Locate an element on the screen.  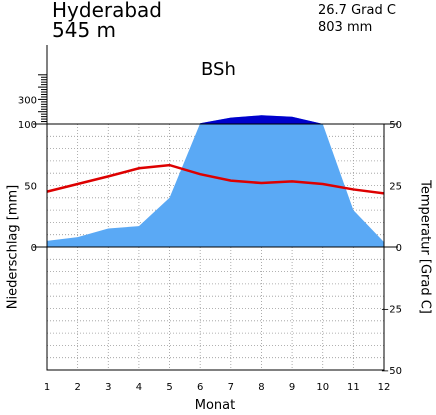
x-tick-label: 12 is located at coordinates (384, 387).